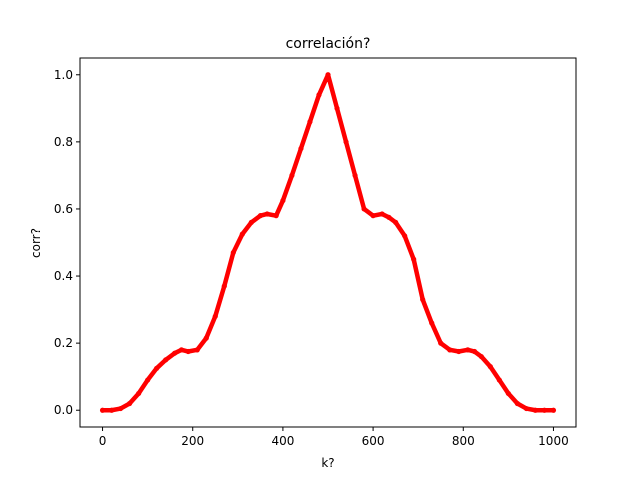 This screenshot has height=480, width=640. What do you see at coordinates (63, 343) in the screenshot?
I see `y-tick-label: 0.2` at bounding box center [63, 343].